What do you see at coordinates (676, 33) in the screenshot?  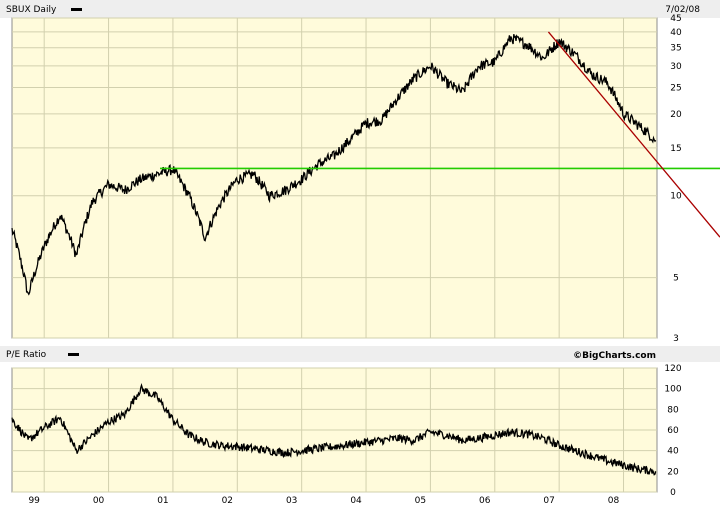 I see `price-y-tick-label: 40` at bounding box center [676, 33].